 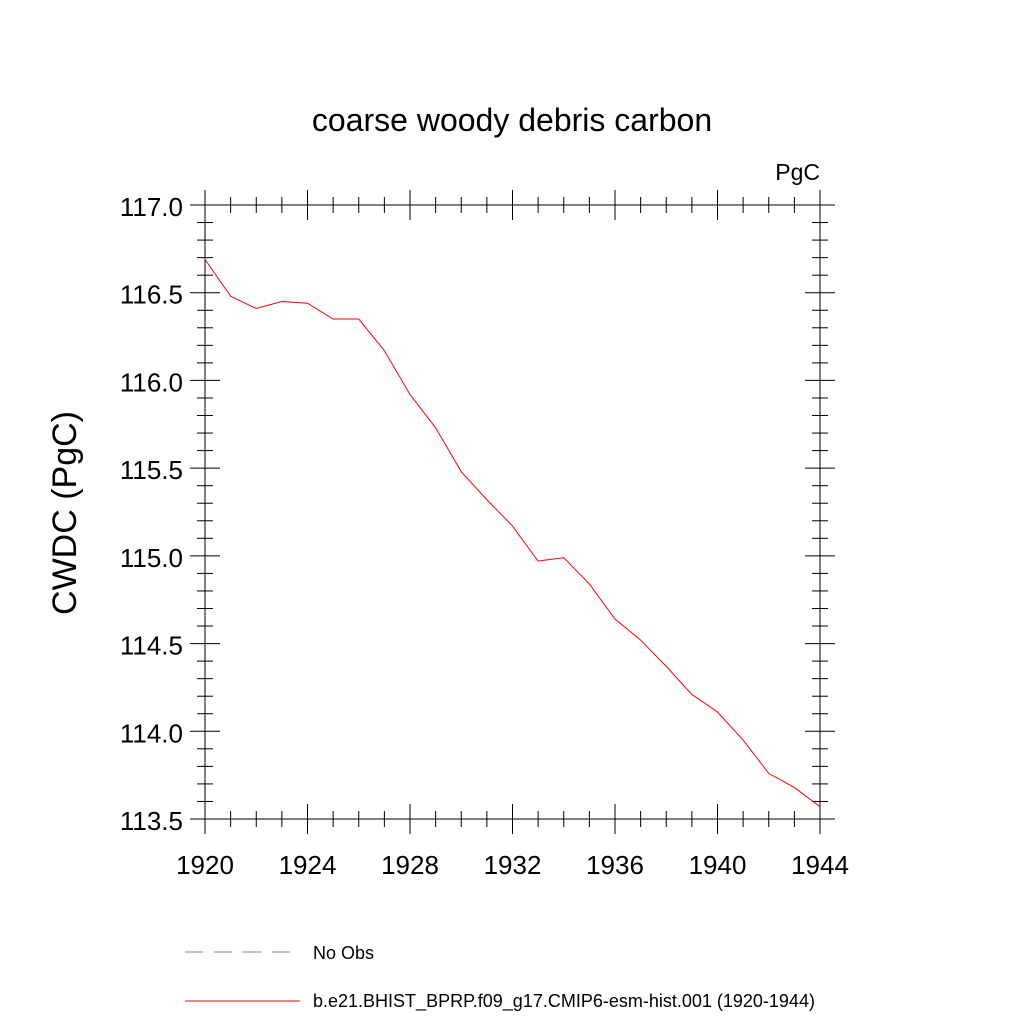 I want to click on y-tick-label: 116.5, so click(x=151, y=295).